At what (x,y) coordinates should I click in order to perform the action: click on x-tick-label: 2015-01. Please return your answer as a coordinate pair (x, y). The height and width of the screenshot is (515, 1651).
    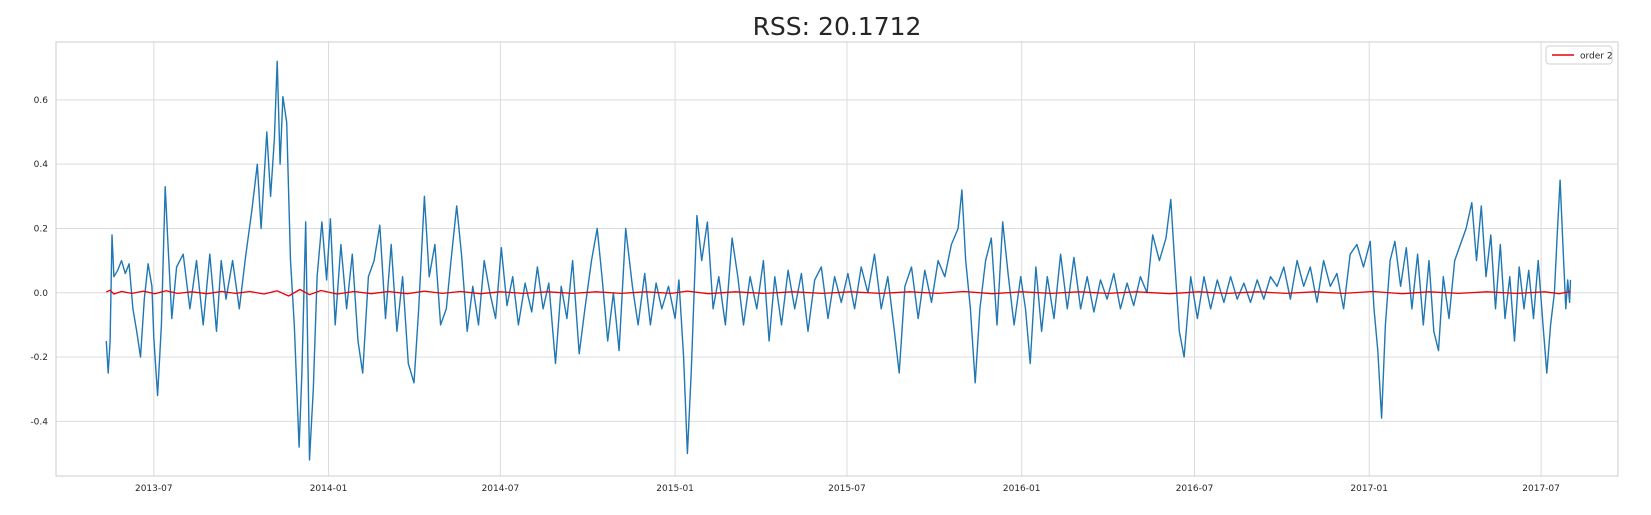
    Looking at the image, I should click on (675, 489).